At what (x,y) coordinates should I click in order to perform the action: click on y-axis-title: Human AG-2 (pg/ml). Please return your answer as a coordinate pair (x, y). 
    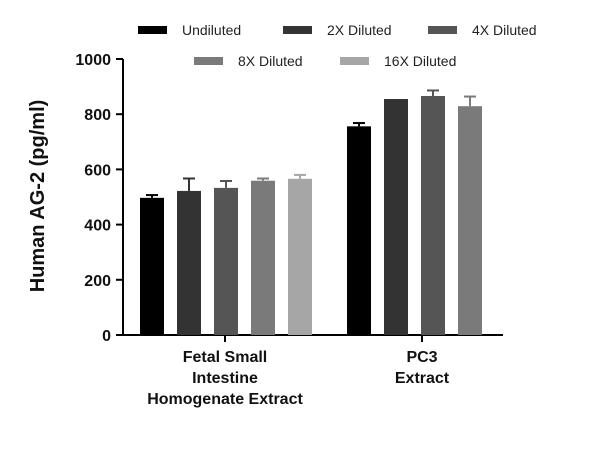
    Looking at the image, I should click on (38, 196).